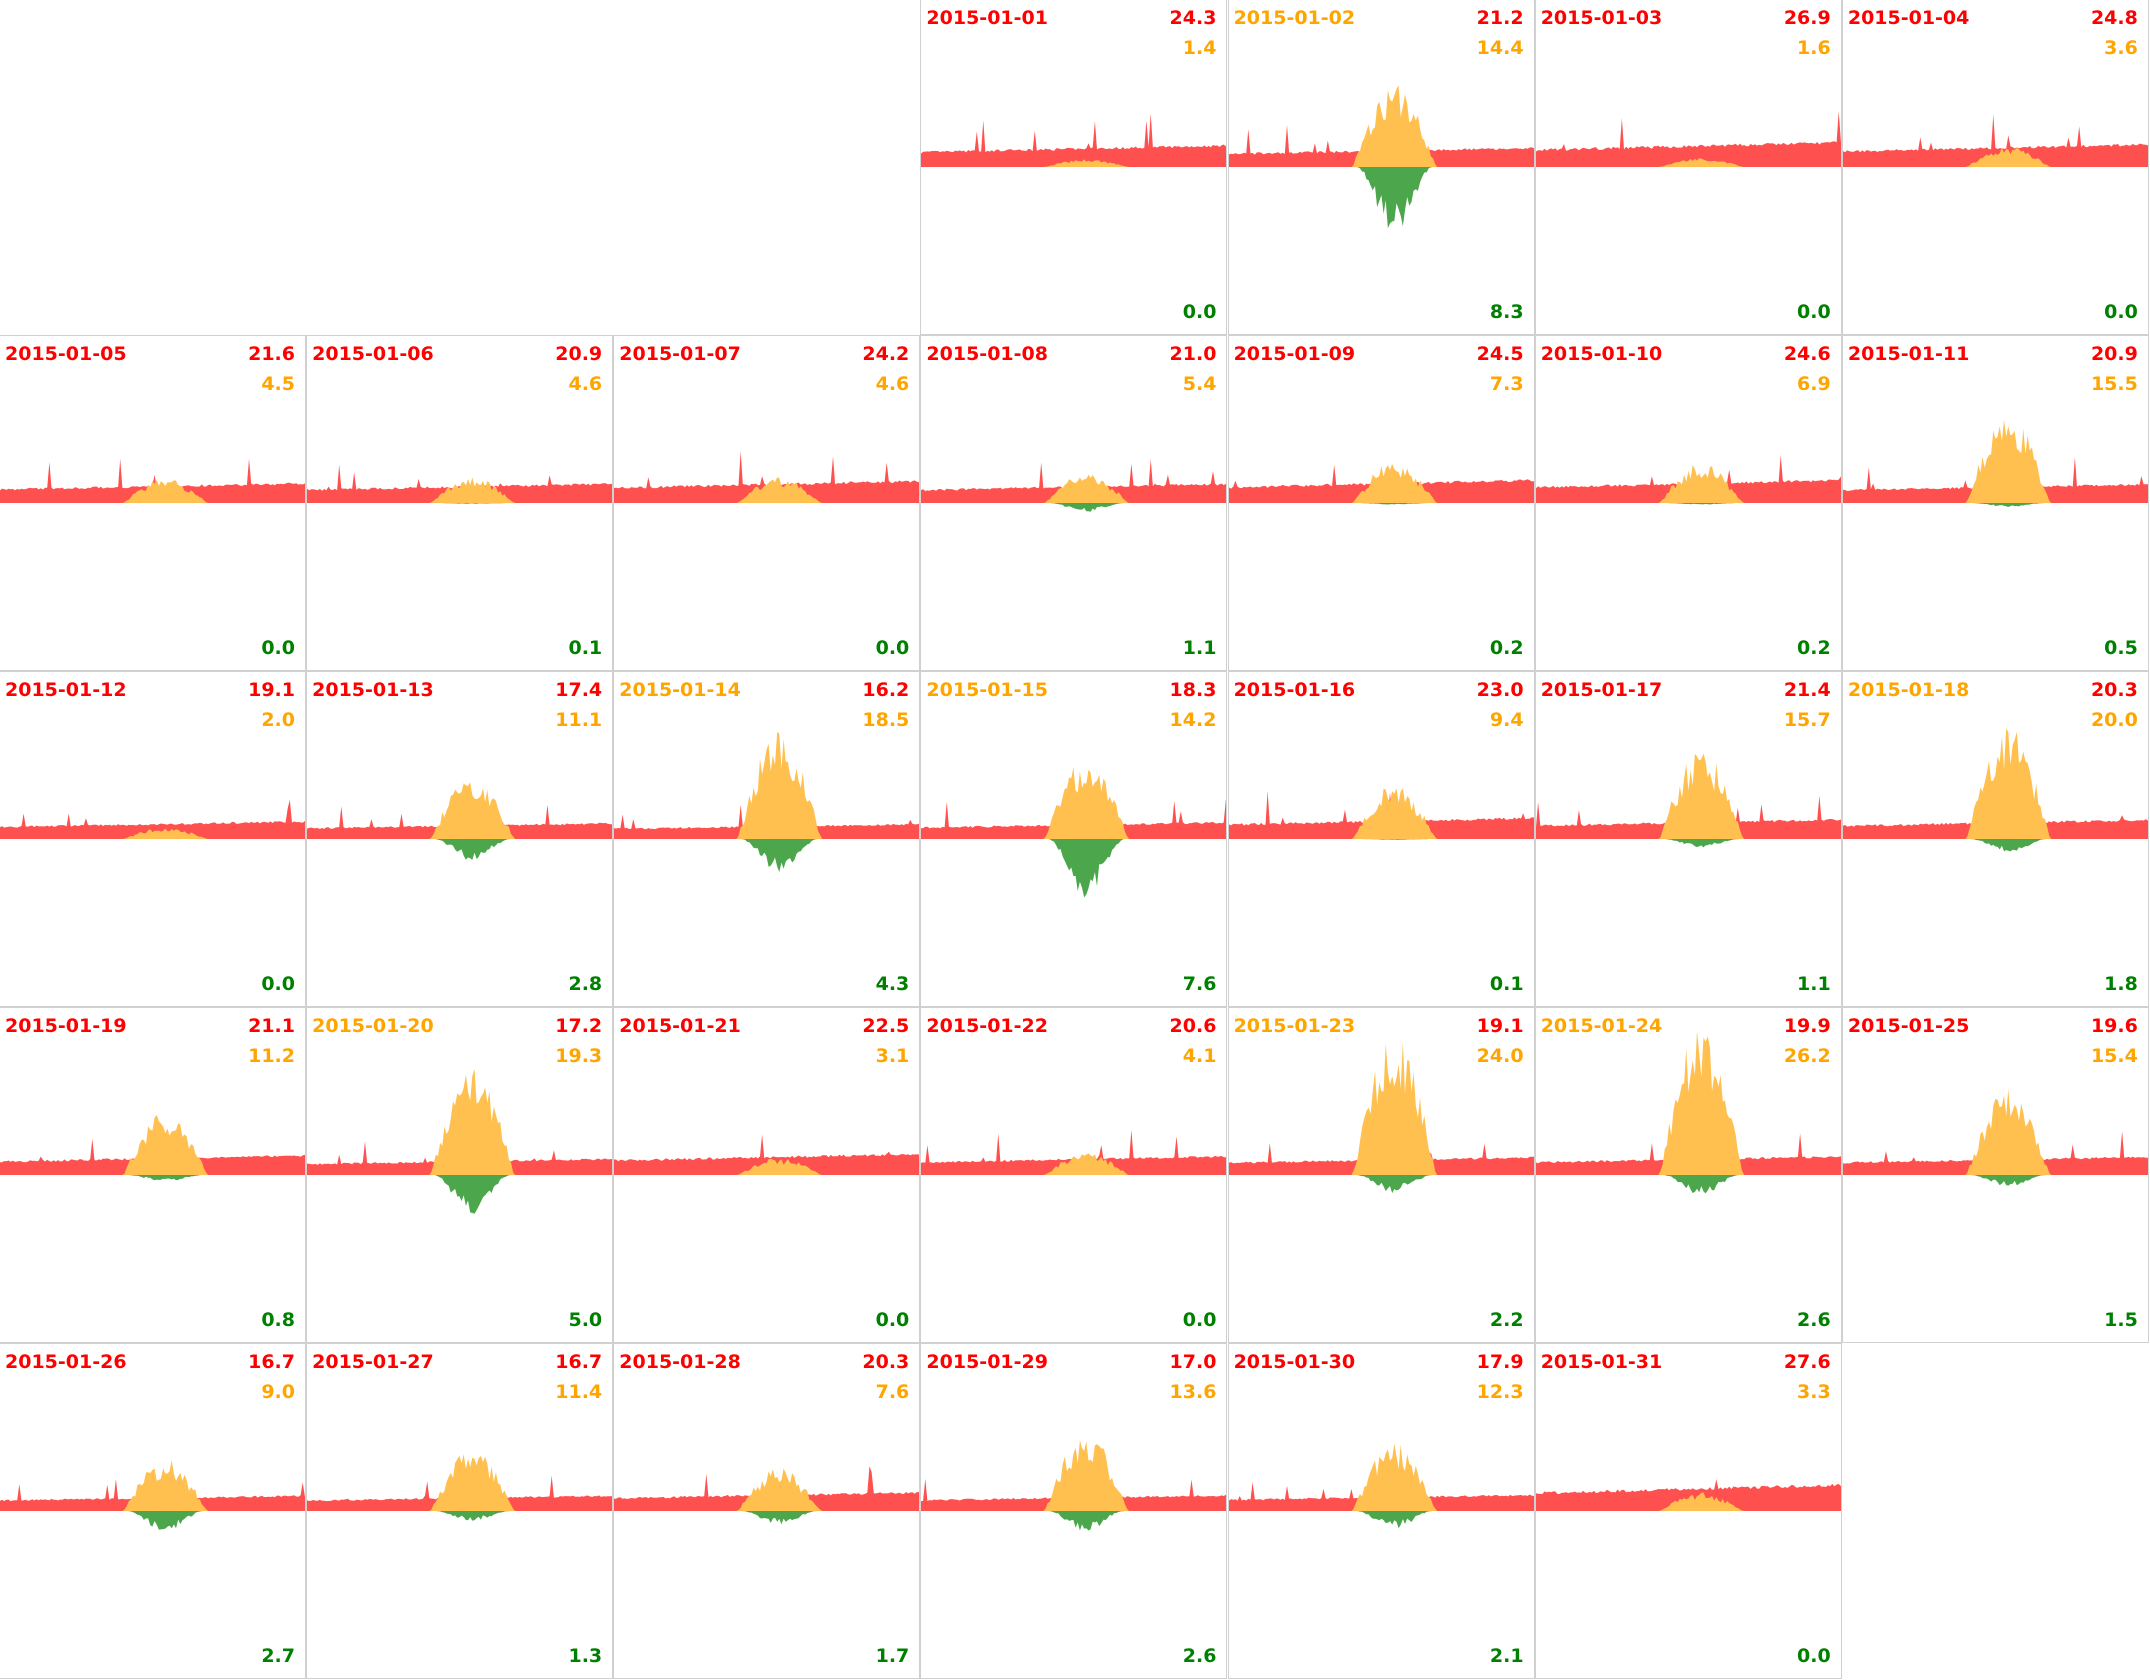 The height and width of the screenshot is (1680, 2150). Describe the element at coordinates (1506, 648) in the screenshot. I see `export-total-label: 0.2` at that location.